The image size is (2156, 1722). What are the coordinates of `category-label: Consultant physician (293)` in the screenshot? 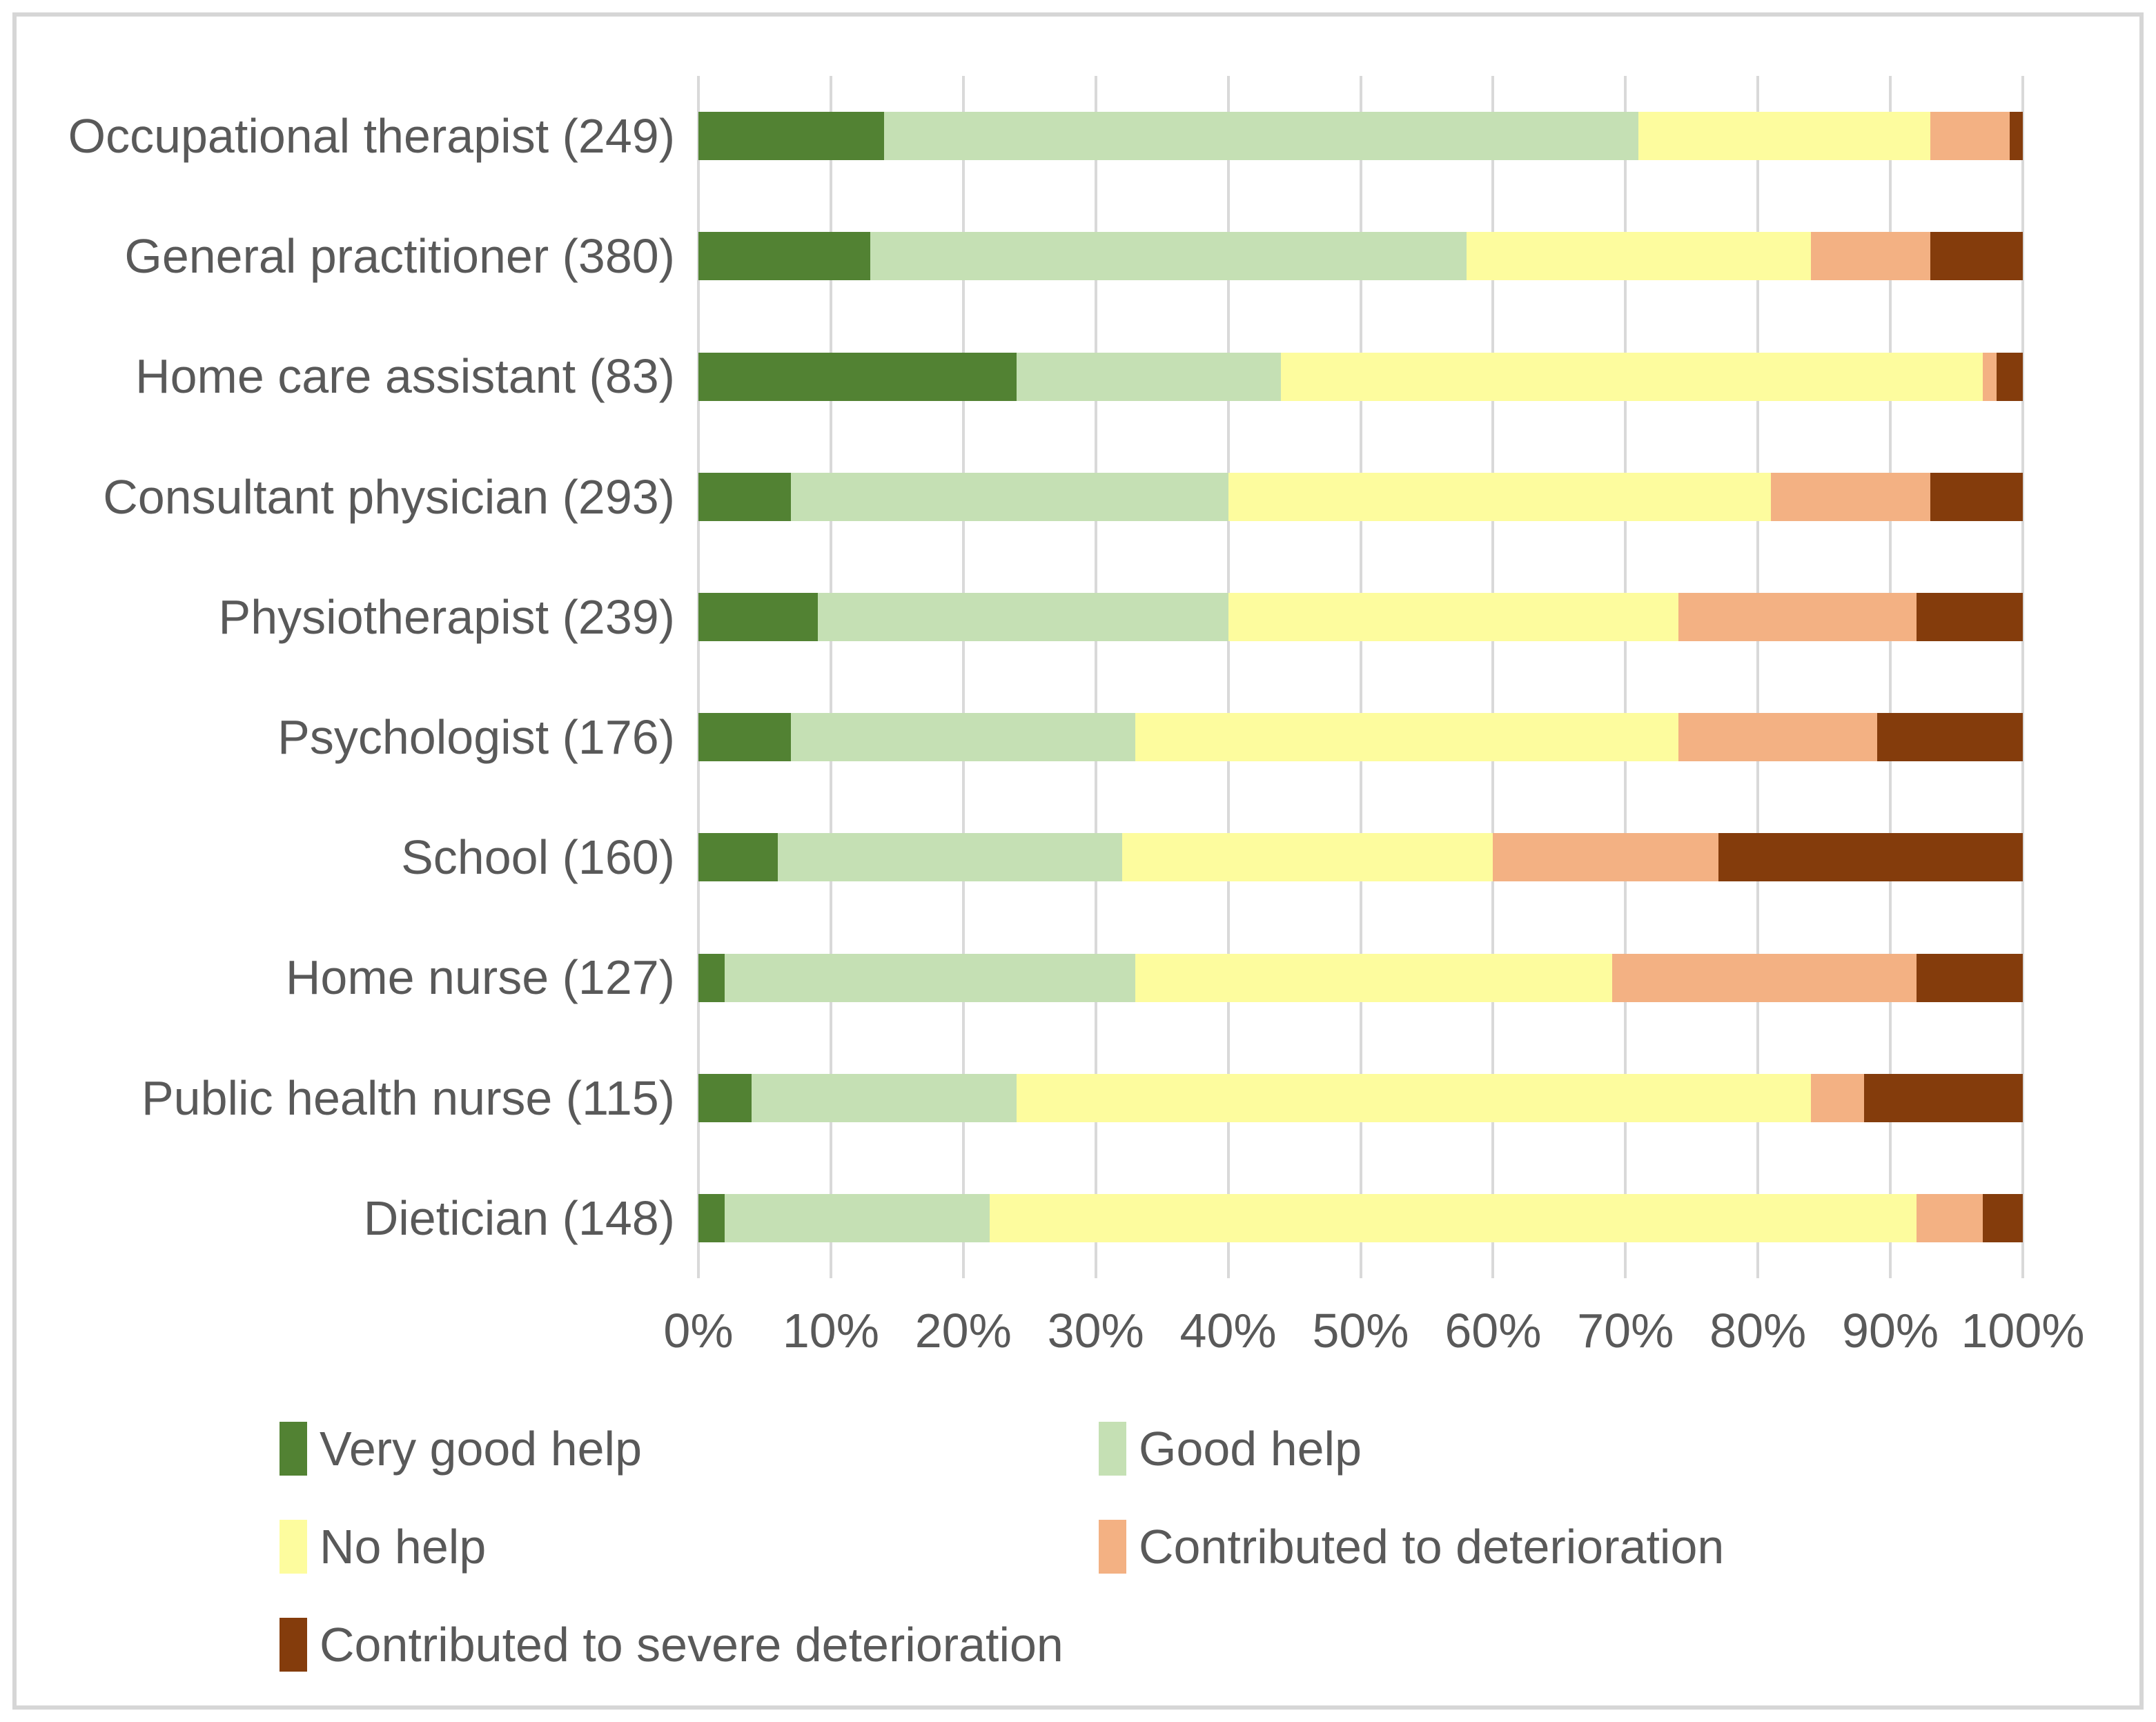 It's located at (389, 496).